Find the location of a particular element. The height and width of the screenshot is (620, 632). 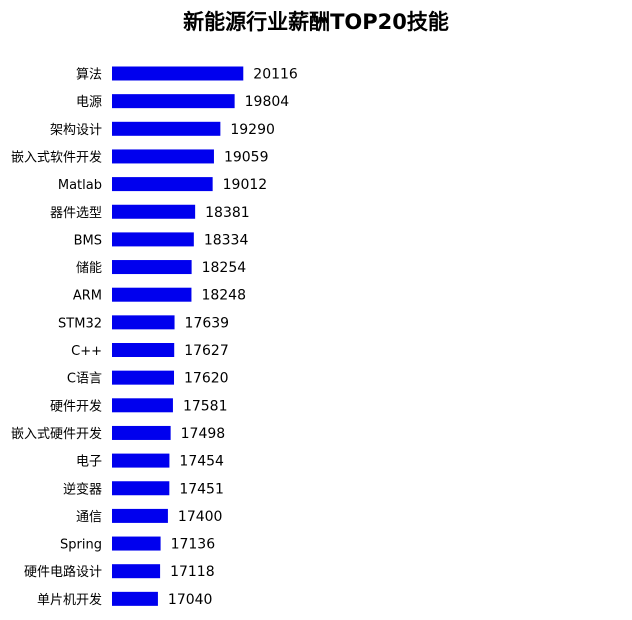

category-label: C语言 is located at coordinates (84, 379).